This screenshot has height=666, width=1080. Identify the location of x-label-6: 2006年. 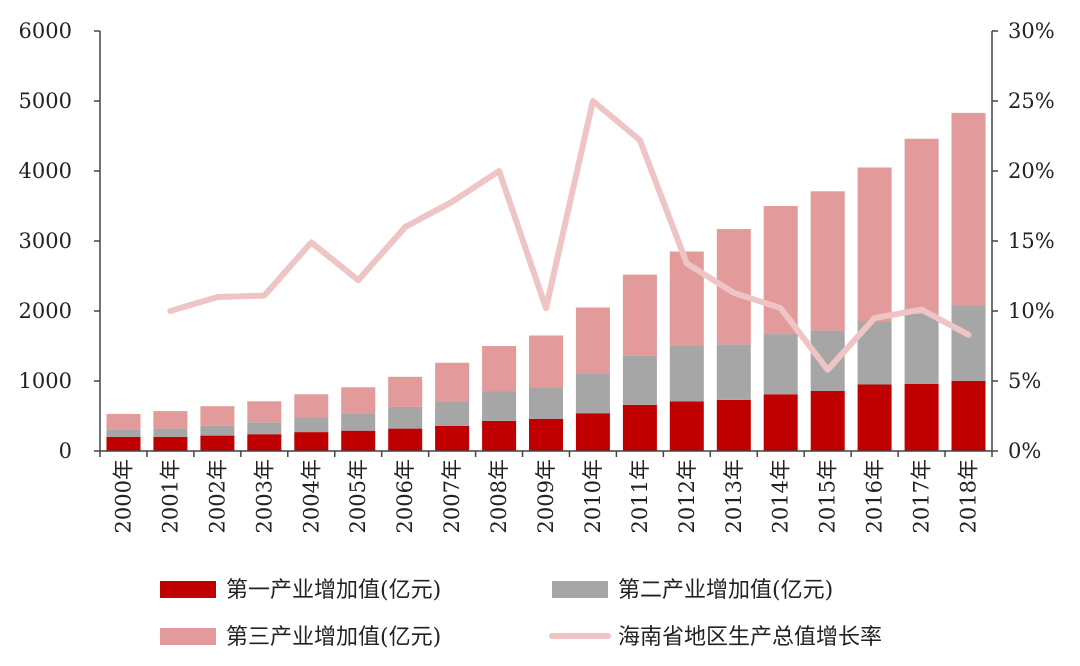
(405, 496).